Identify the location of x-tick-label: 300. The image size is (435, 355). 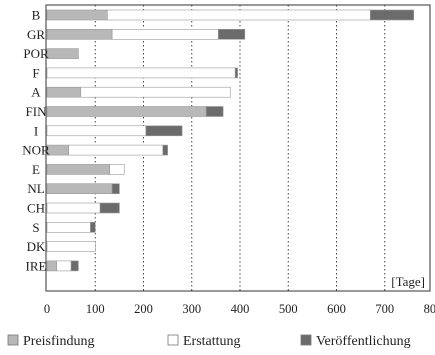
(191, 309).